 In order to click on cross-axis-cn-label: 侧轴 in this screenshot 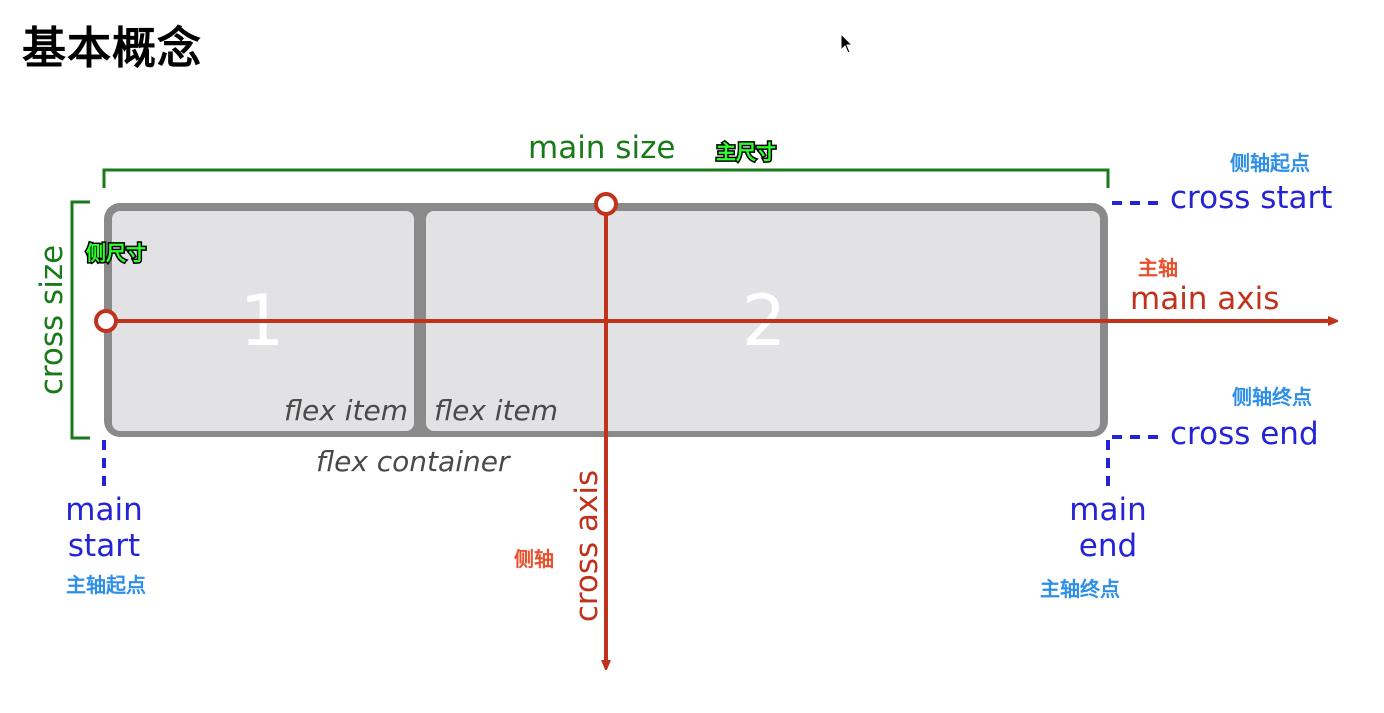, I will do `click(534, 559)`.